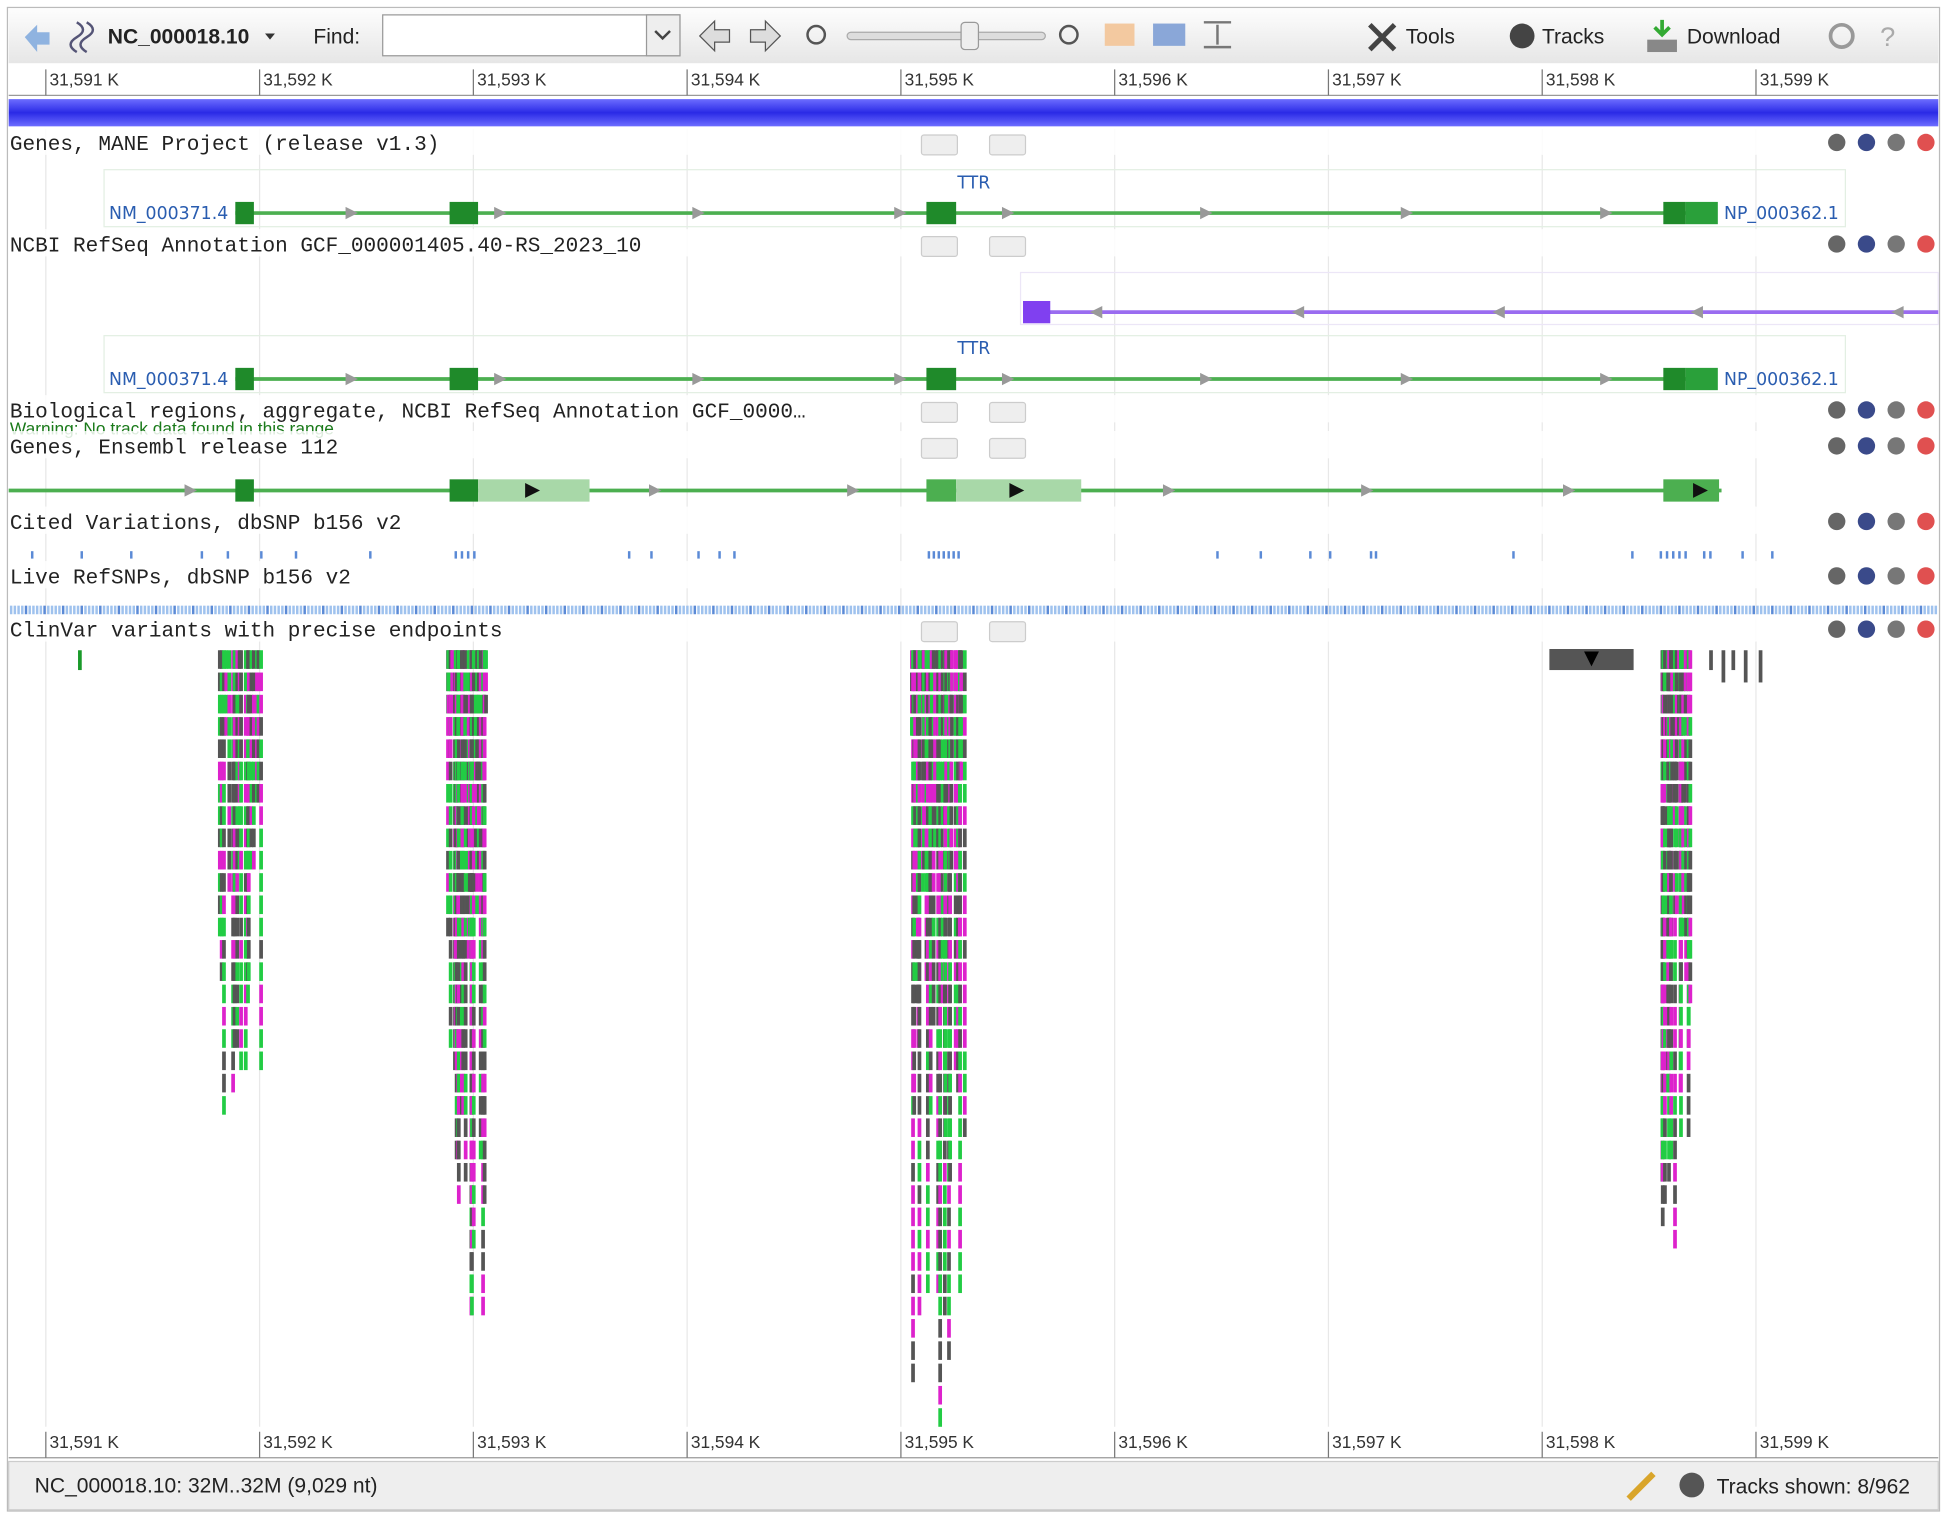  Describe the element at coordinates (939, 448) in the screenshot. I see `prev-feature` at that location.